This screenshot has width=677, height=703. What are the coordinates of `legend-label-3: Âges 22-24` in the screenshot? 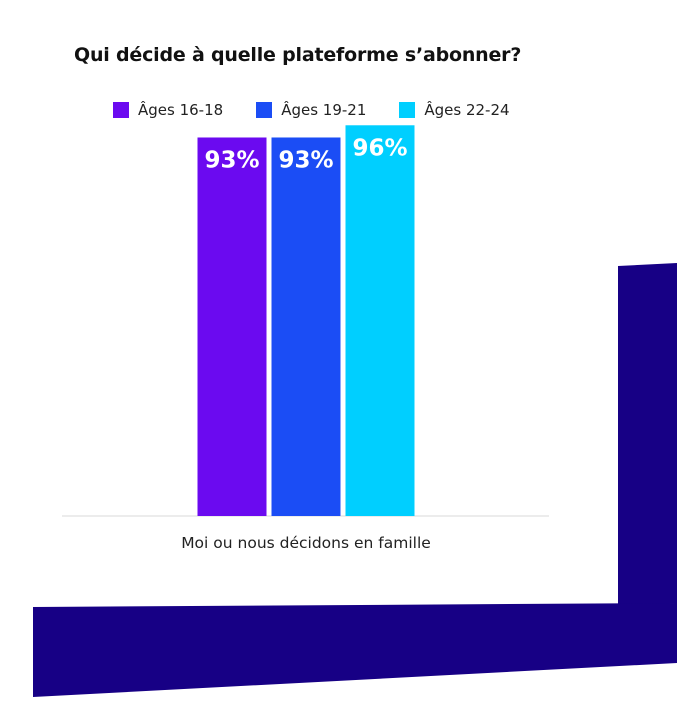 It's located at (467, 110).